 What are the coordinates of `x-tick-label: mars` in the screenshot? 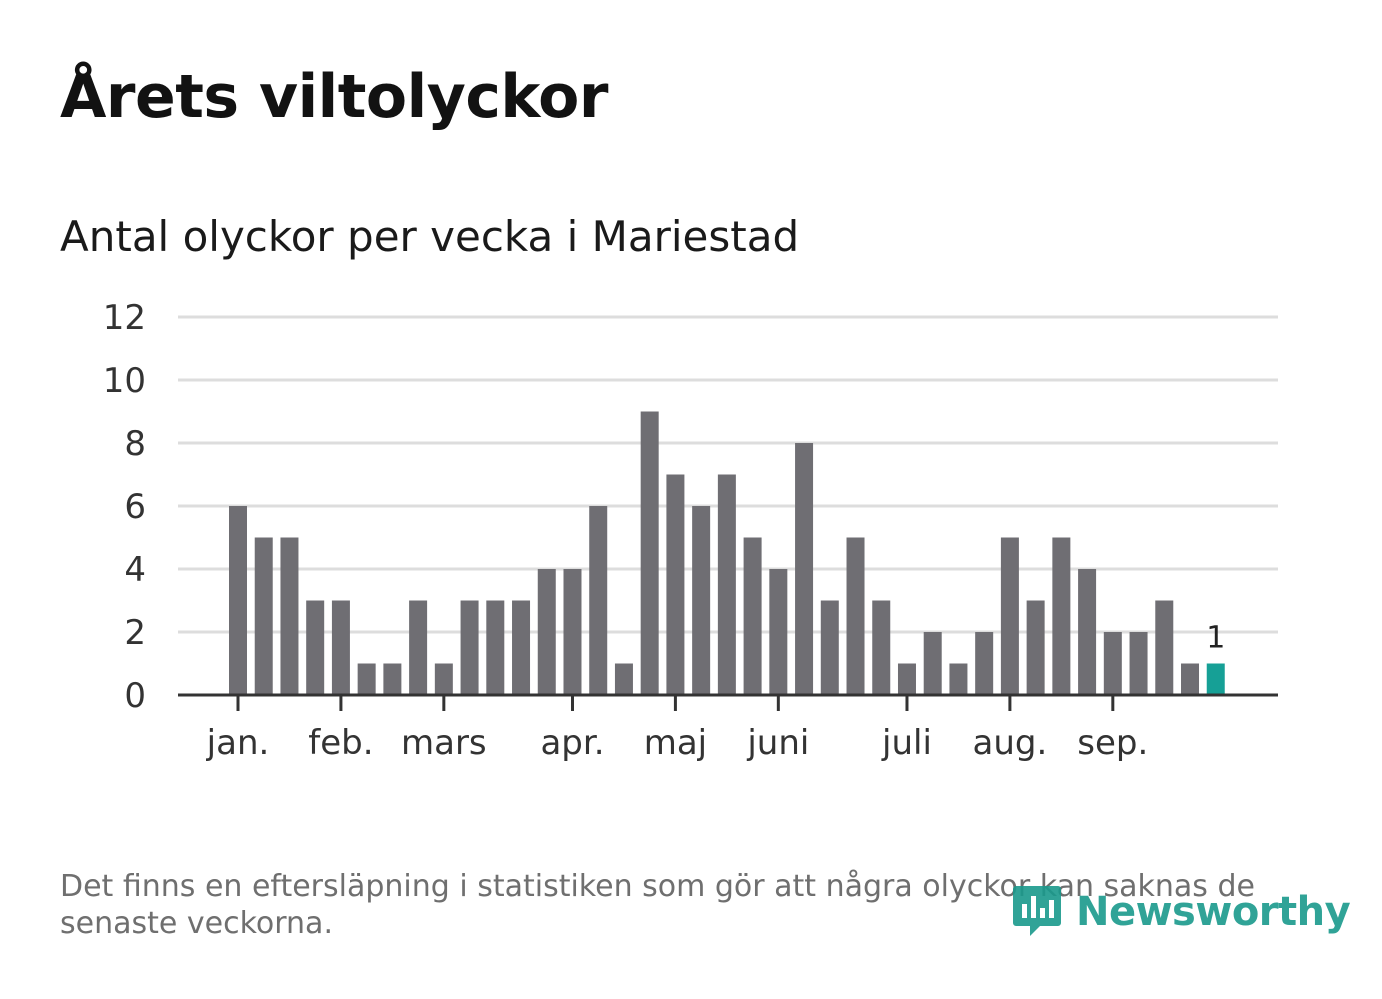 It's located at (444, 743).